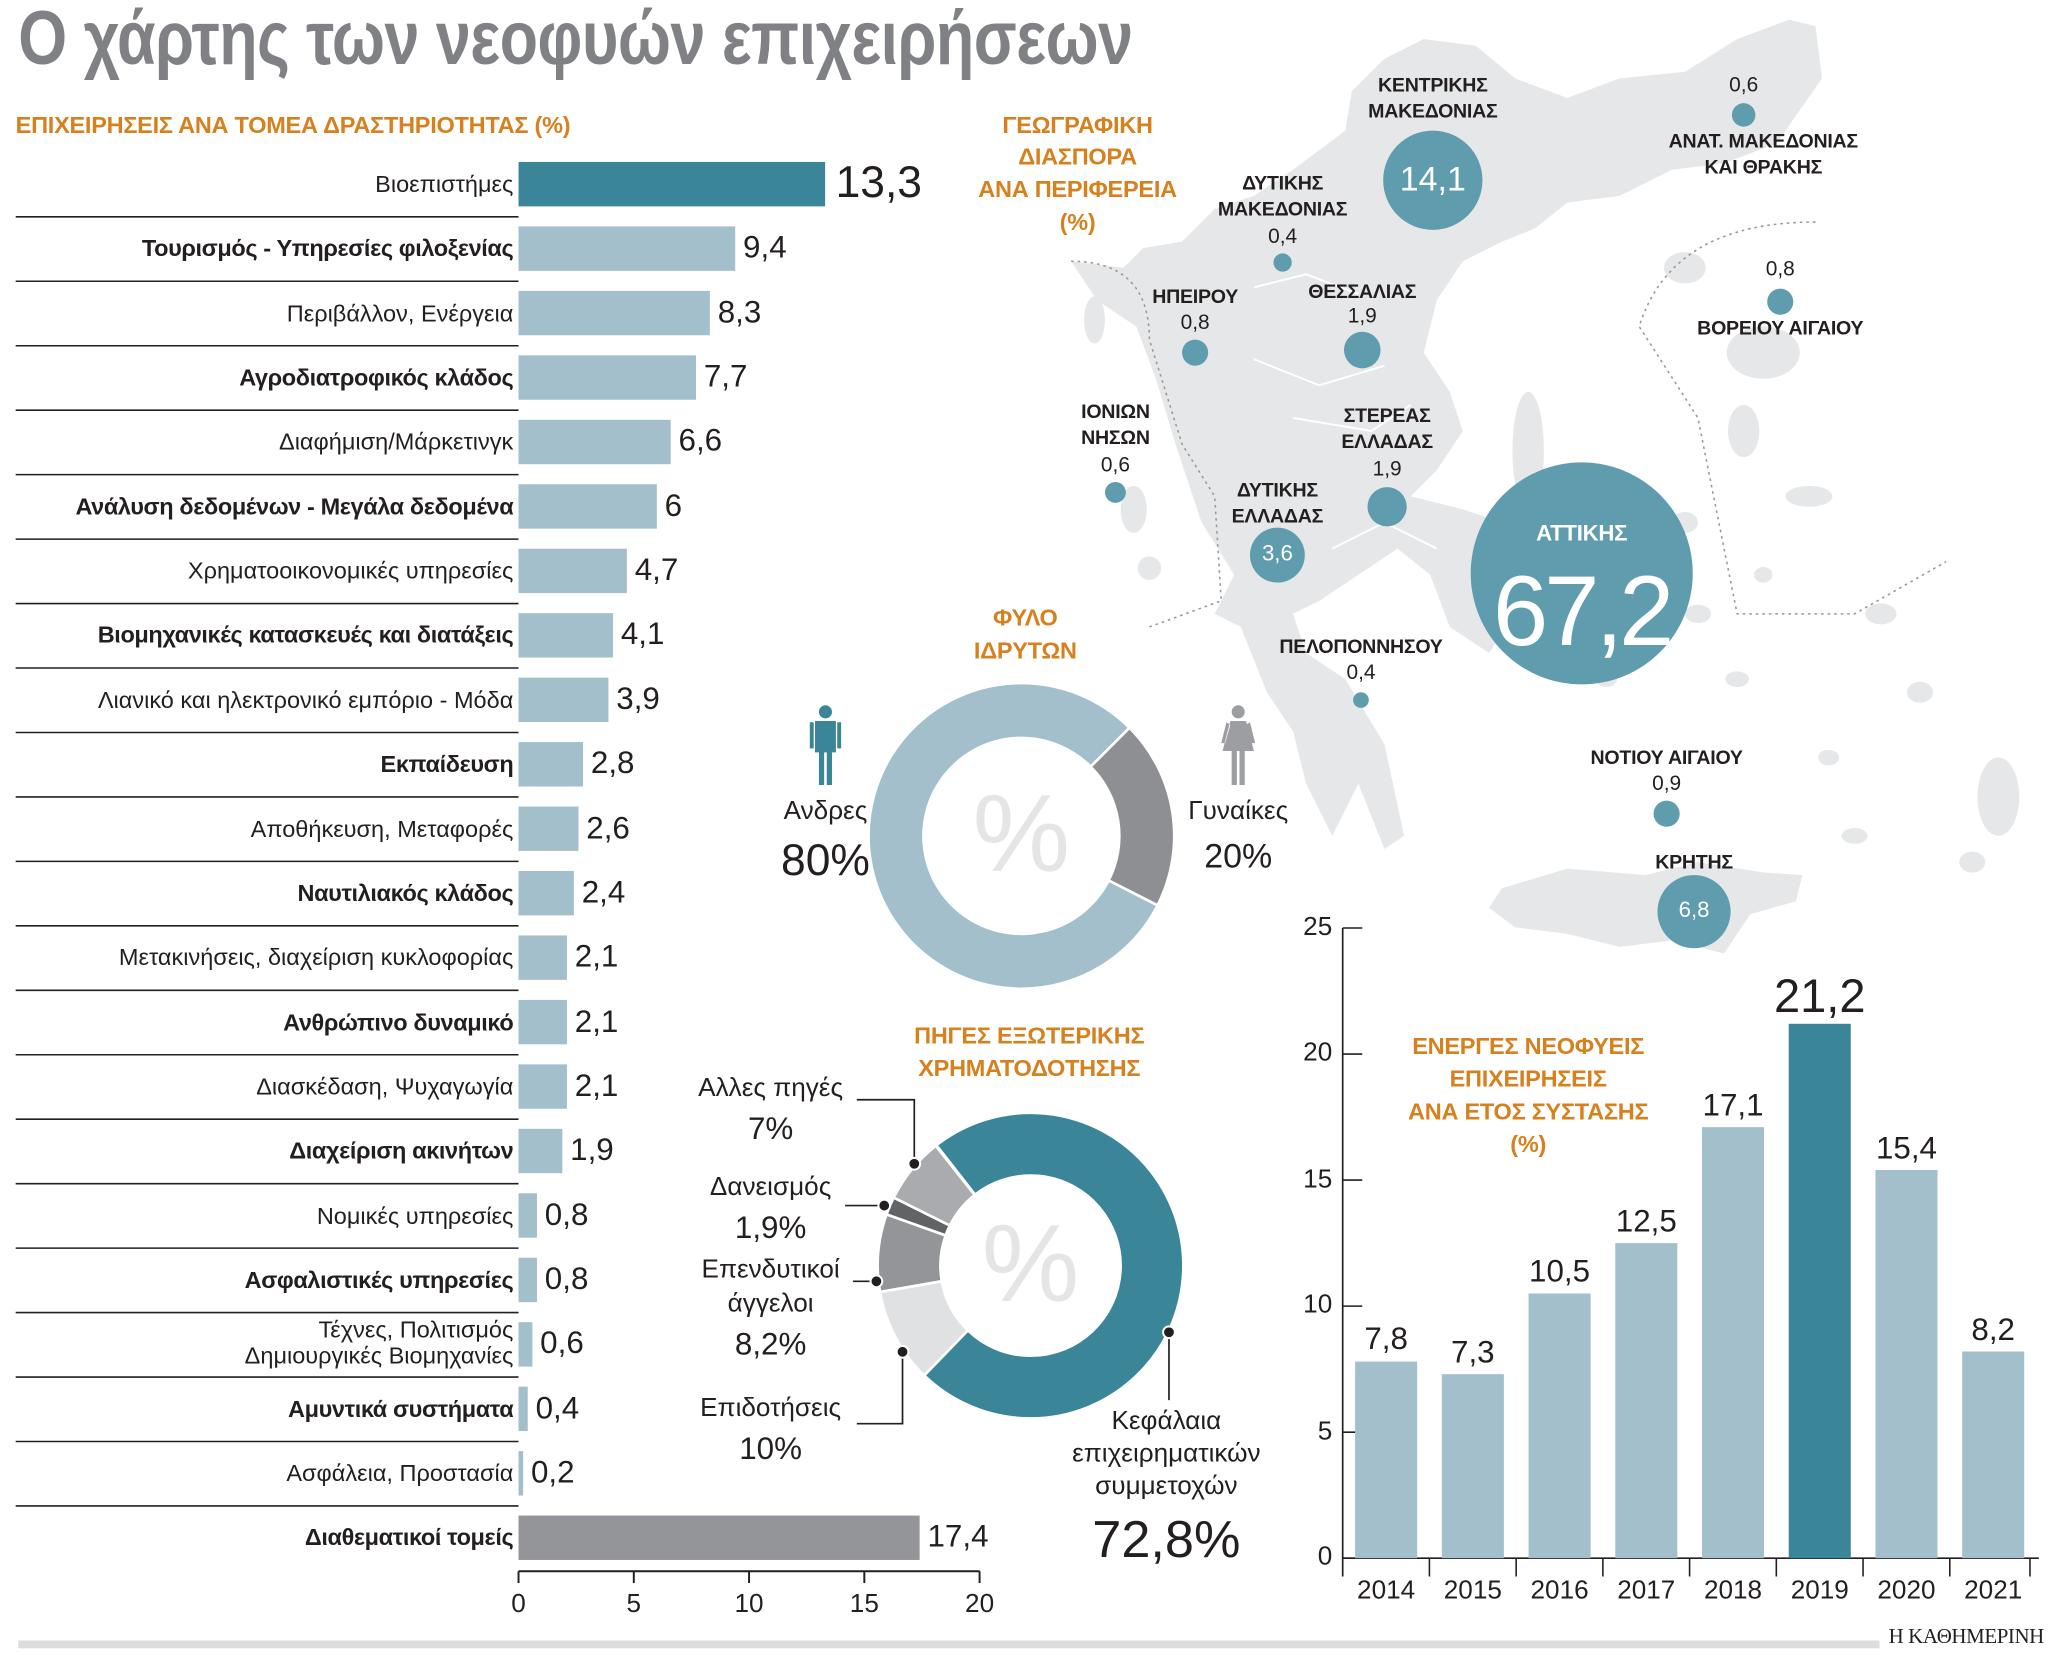  Describe the element at coordinates (770, 1449) in the screenshot. I see `funding-value: 10%` at that location.